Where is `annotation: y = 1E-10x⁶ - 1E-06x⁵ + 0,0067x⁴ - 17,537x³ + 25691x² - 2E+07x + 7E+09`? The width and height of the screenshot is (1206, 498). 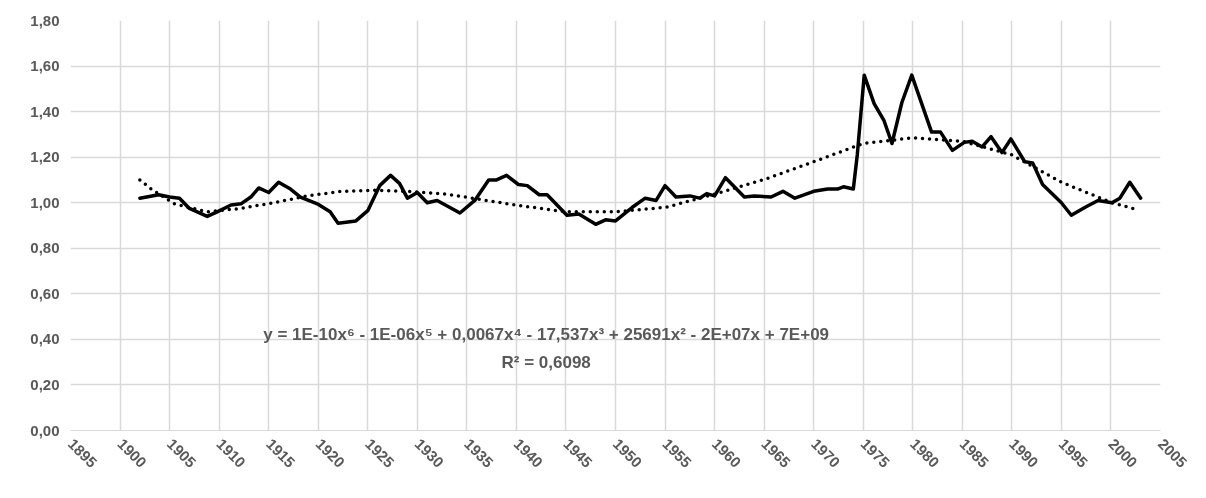 annotation: y = 1E-10x⁶ - 1E-06x⁵ + 0,0067x⁴ - 17,537x³ + 25691x² - 2E+07x + 7E+09 is located at coordinates (546, 335).